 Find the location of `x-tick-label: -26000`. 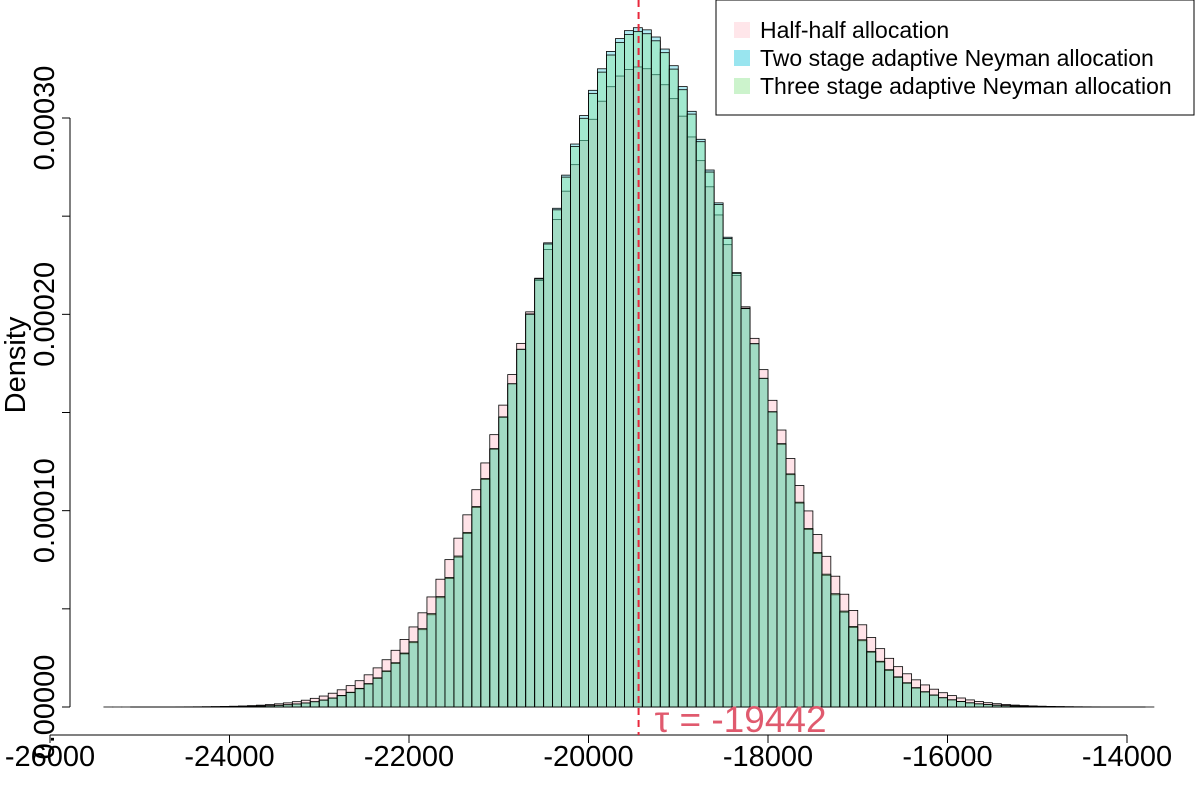

x-tick-label: -26000 is located at coordinates (50, 757).